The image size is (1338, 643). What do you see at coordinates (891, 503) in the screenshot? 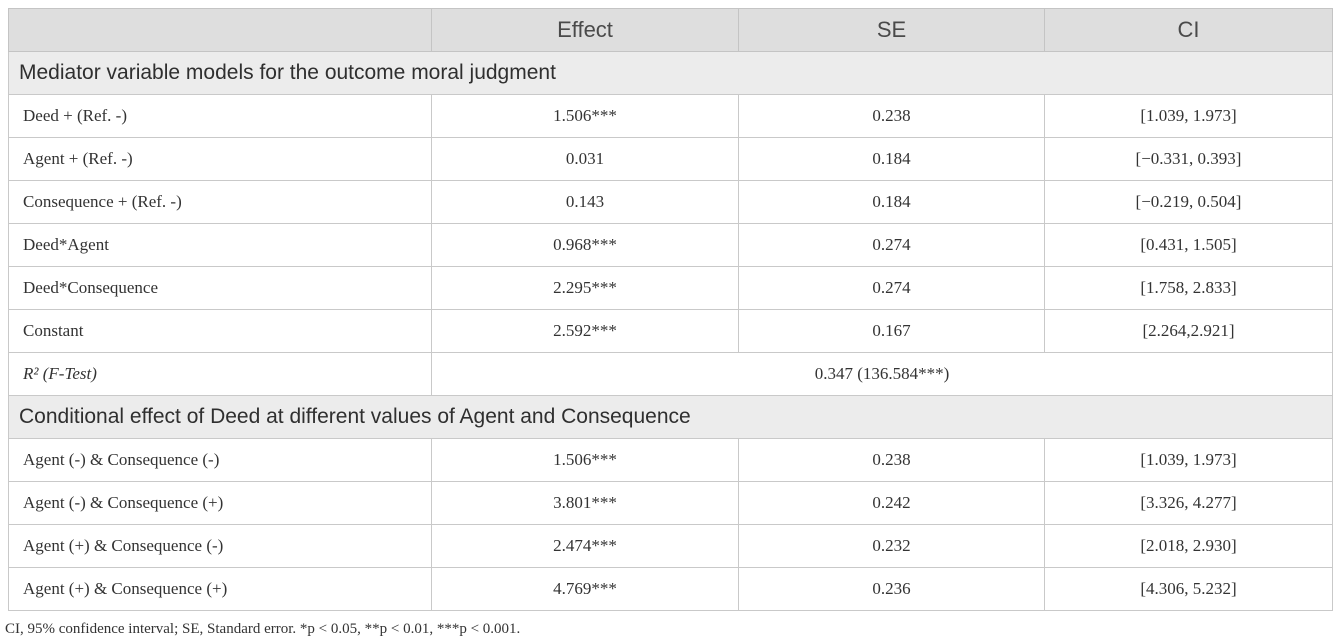
I see `se-cell: 0.242` at bounding box center [891, 503].